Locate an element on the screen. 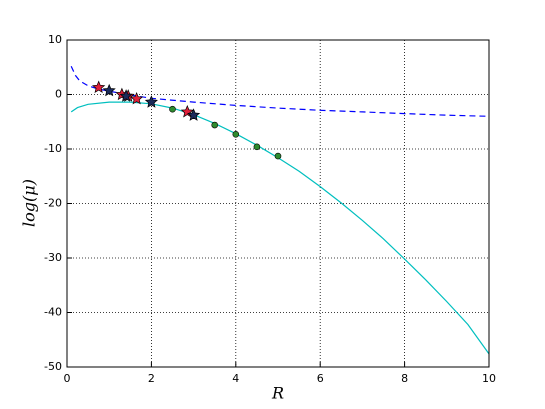 Image resolution: width=545 pixels, height=409 pixels. y-tick-label: -40 is located at coordinates (53, 312).